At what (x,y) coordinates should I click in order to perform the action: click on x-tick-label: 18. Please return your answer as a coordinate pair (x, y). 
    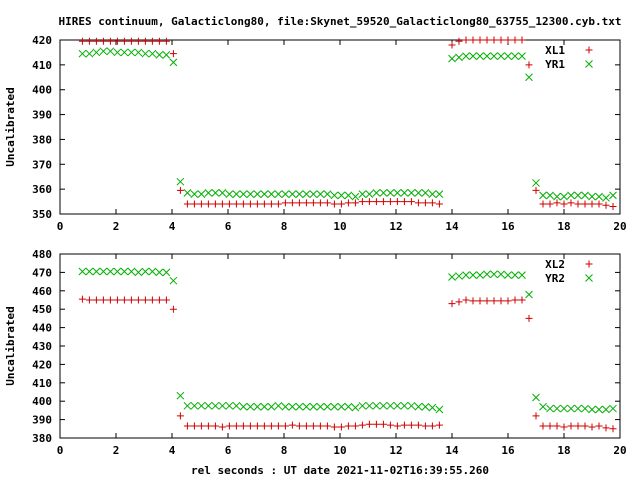
    Looking at the image, I should click on (563, 450).